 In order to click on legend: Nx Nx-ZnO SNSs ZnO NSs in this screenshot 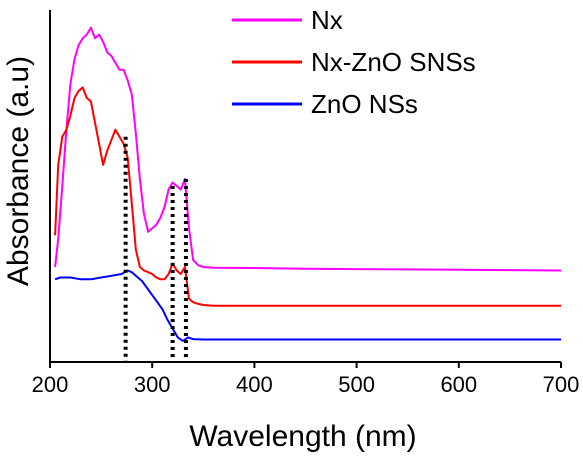, I will do `click(354, 62)`.